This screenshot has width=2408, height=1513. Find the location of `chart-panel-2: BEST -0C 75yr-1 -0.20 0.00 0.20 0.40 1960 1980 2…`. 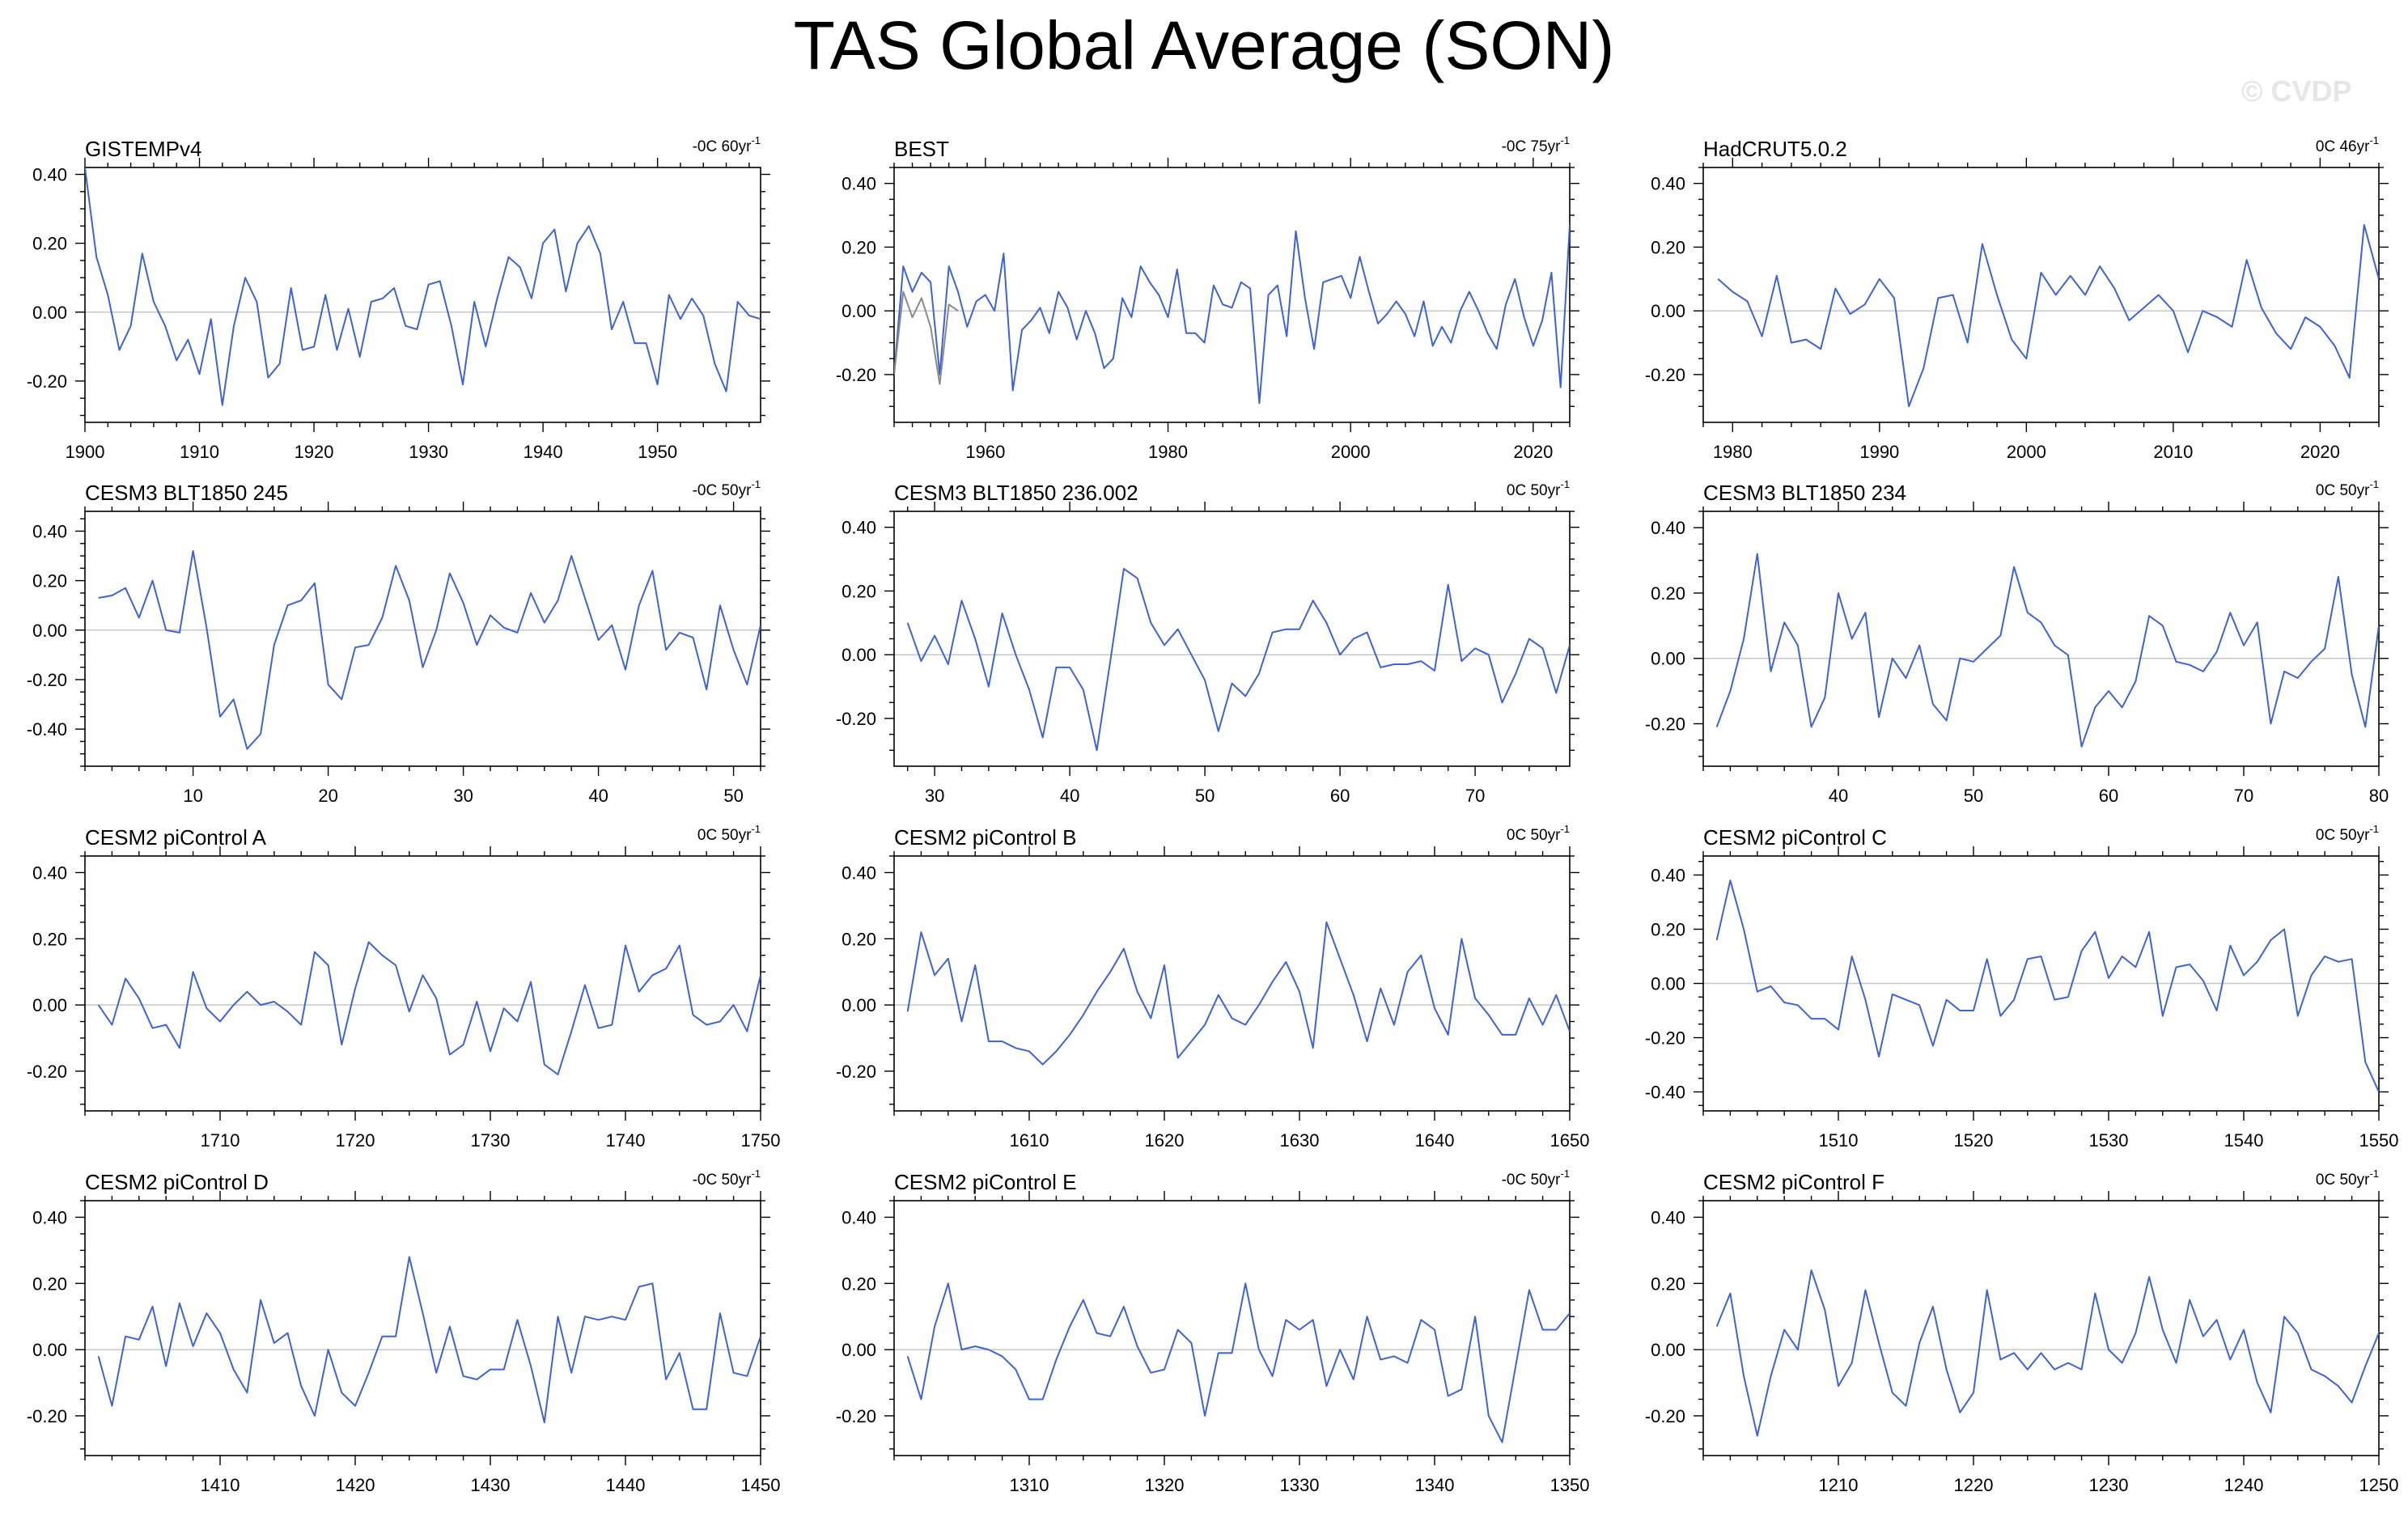

chart-panel-2: BEST -0C 75yr-1 -0.20 0.00 0.20 0.40 1960 1980 2… is located at coordinates (1207, 298).